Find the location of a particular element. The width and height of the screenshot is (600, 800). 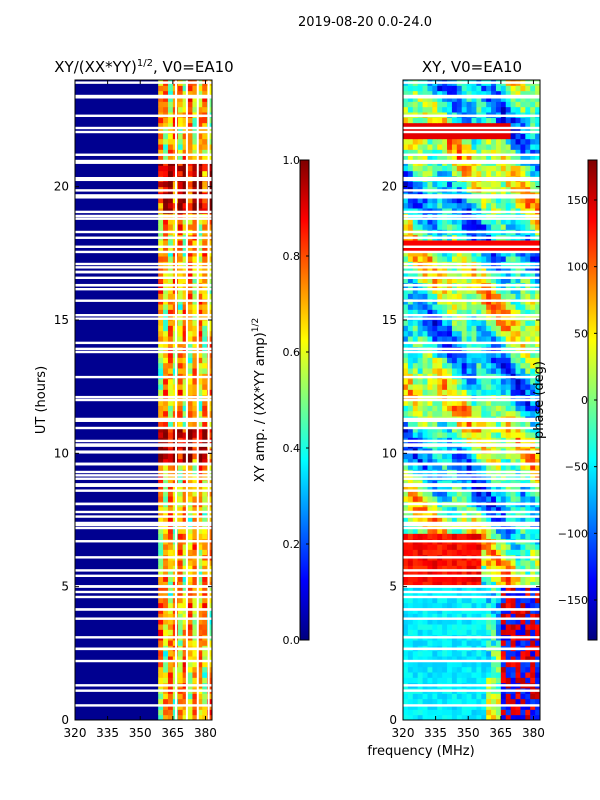

phase-title: XY, V0=EA10 is located at coordinates (472, 67).